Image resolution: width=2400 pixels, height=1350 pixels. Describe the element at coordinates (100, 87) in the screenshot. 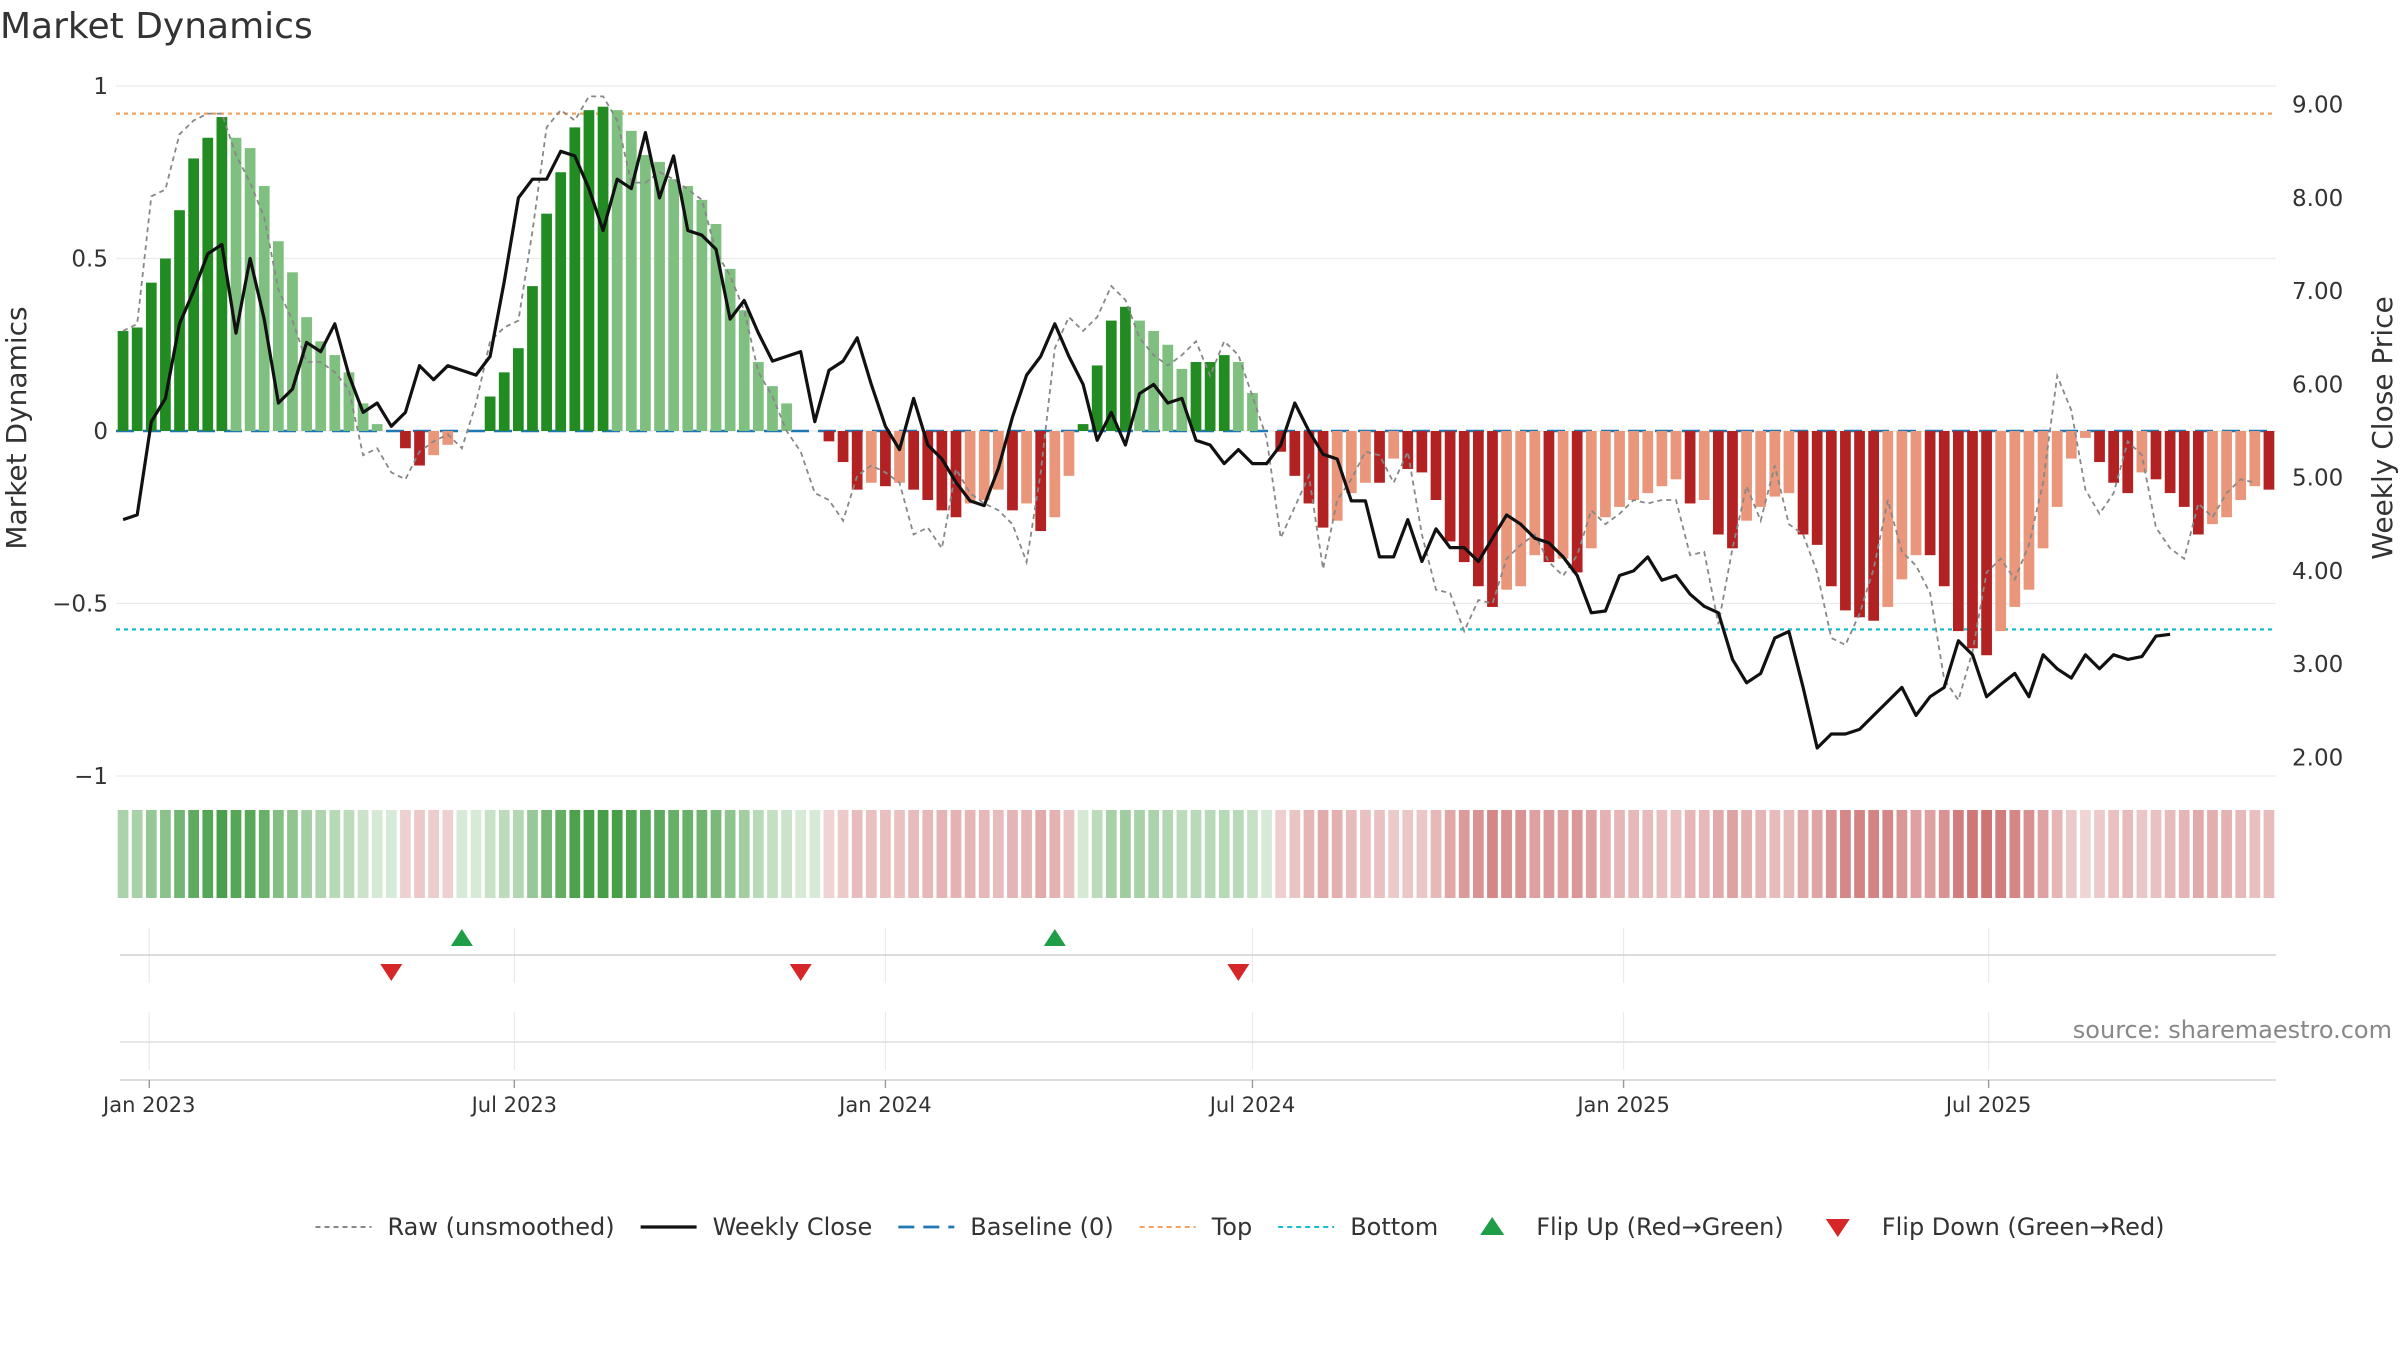

I see `left-tick-label: 1` at that location.